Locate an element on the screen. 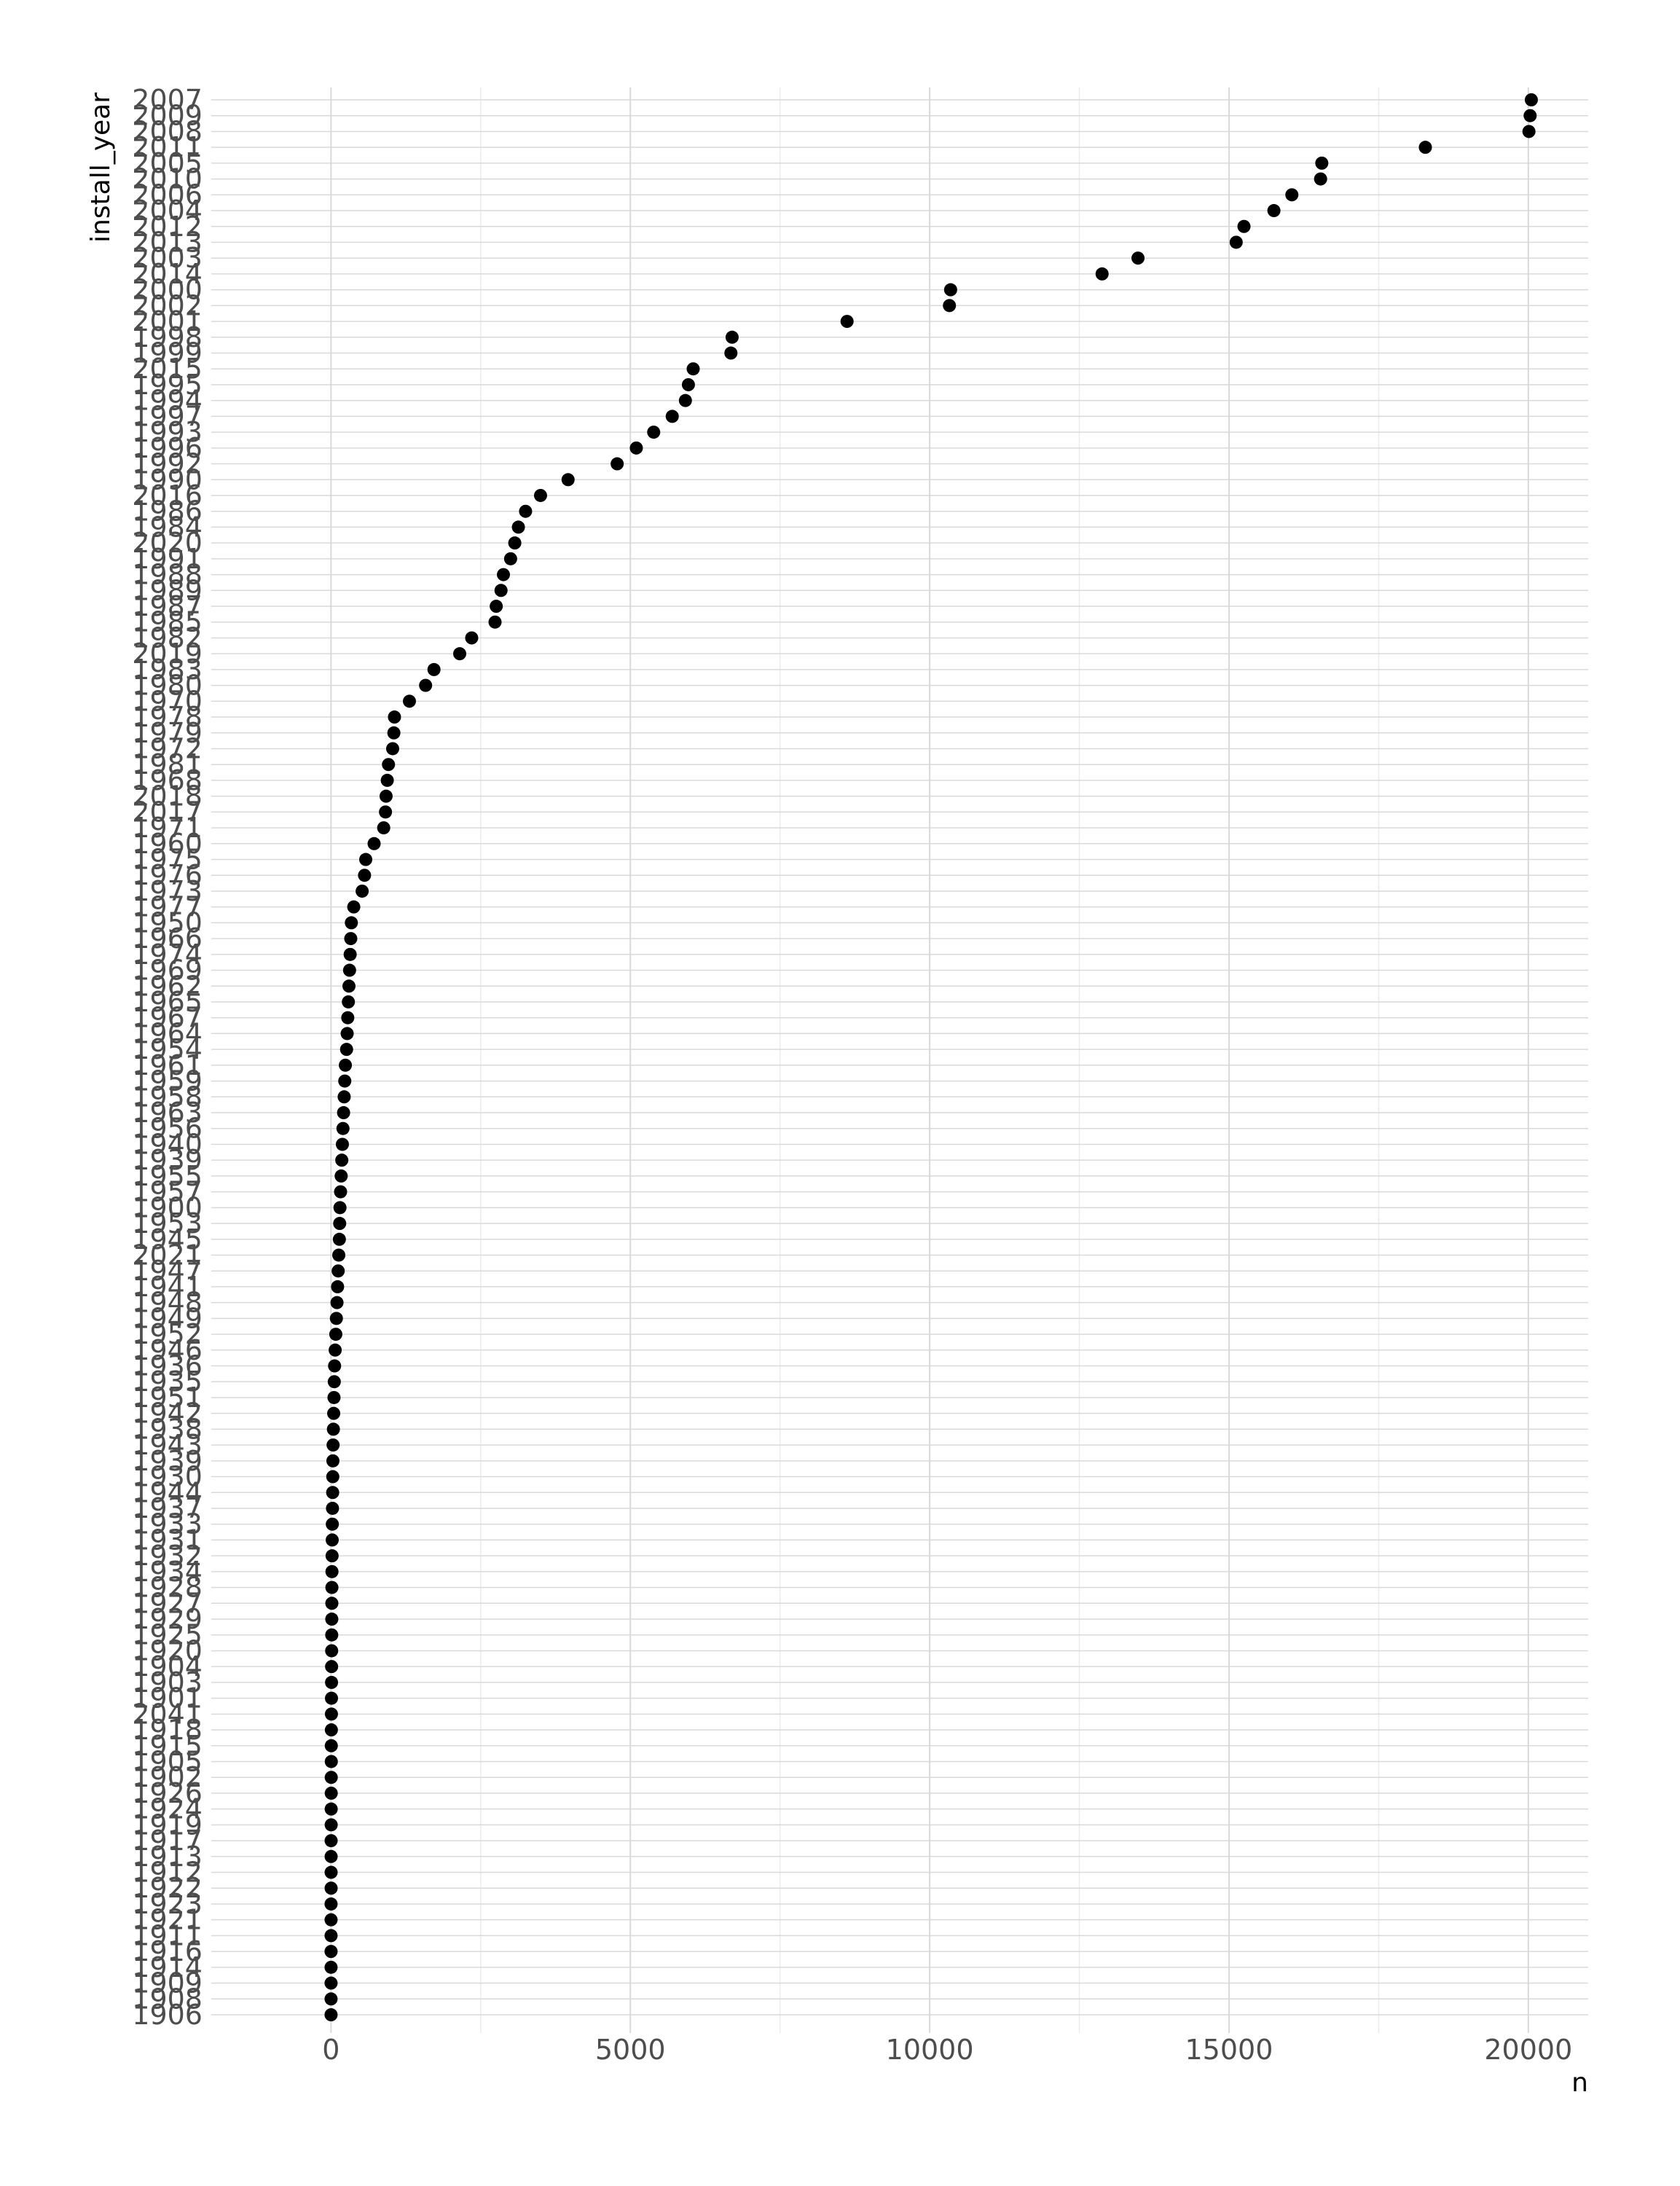 This screenshot has height=2186, width=1680. y-tick-label: 1976 is located at coordinates (167, 875).